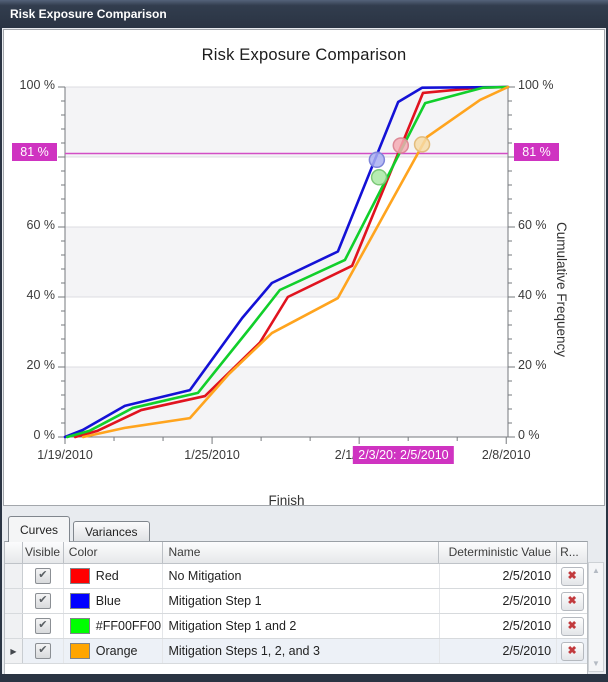 Image resolution: width=608 pixels, height=682 pixels. What do you see at coordinates (506, 455) in the screenshot?
I see `x-axis-tick-label: 2/8/2010` at bounding box center [506, 455].